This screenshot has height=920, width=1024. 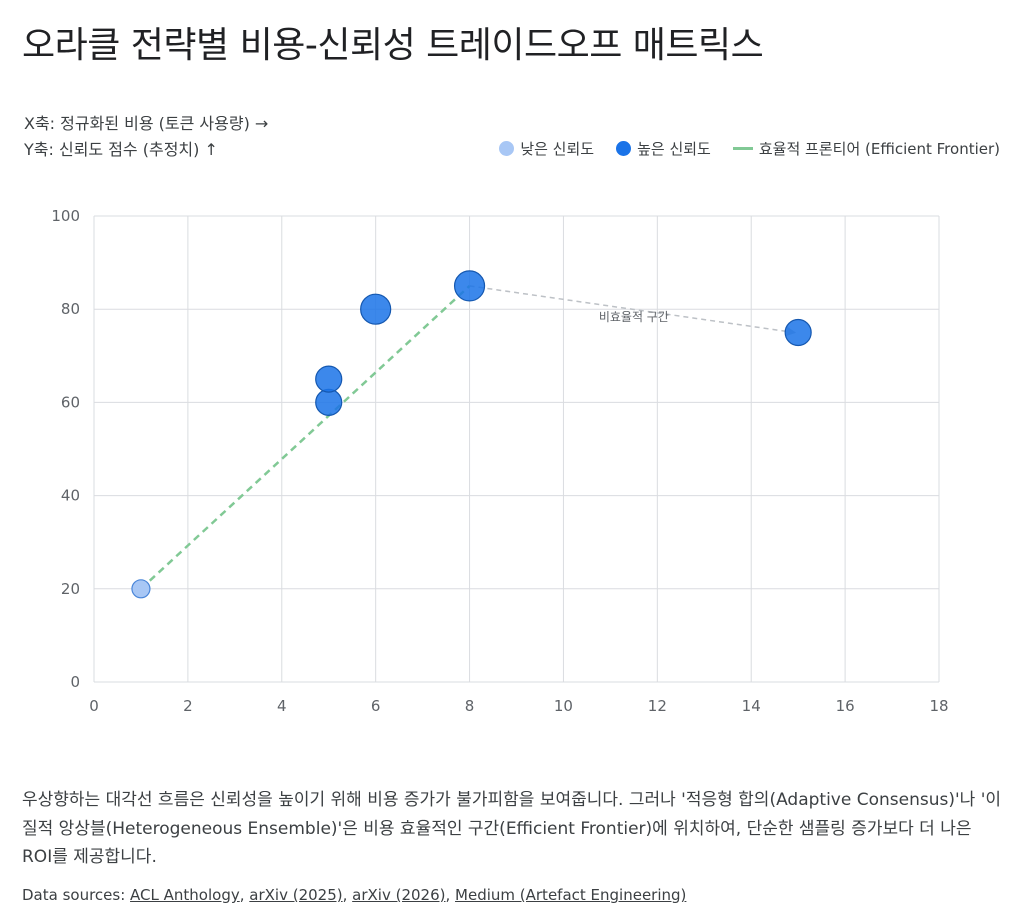 I want to click on x-axis-description: X축: 정규화된 비용 (토큰 사용량) →, so click(x=146, y=123).